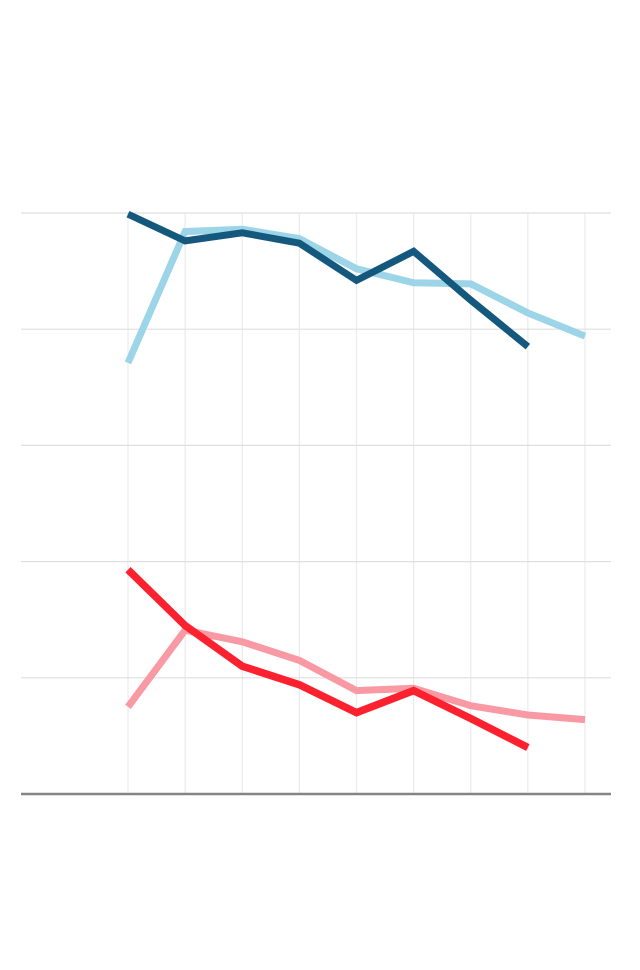 The width and height of the screenshot is (640, 970). I want to click on red-line, so click(327, 659).